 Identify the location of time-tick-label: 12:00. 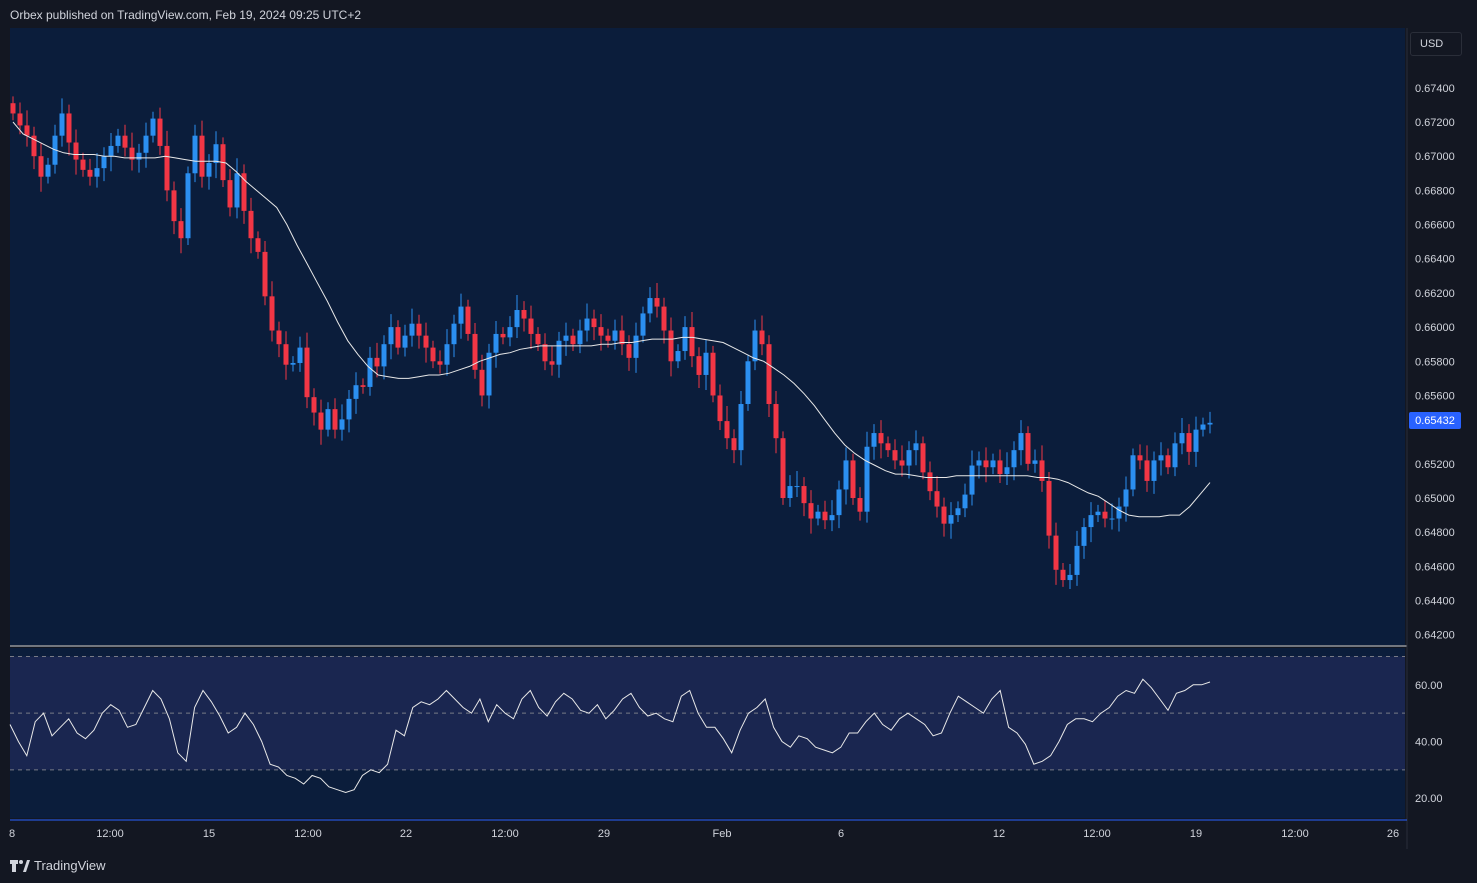
(110, 834).